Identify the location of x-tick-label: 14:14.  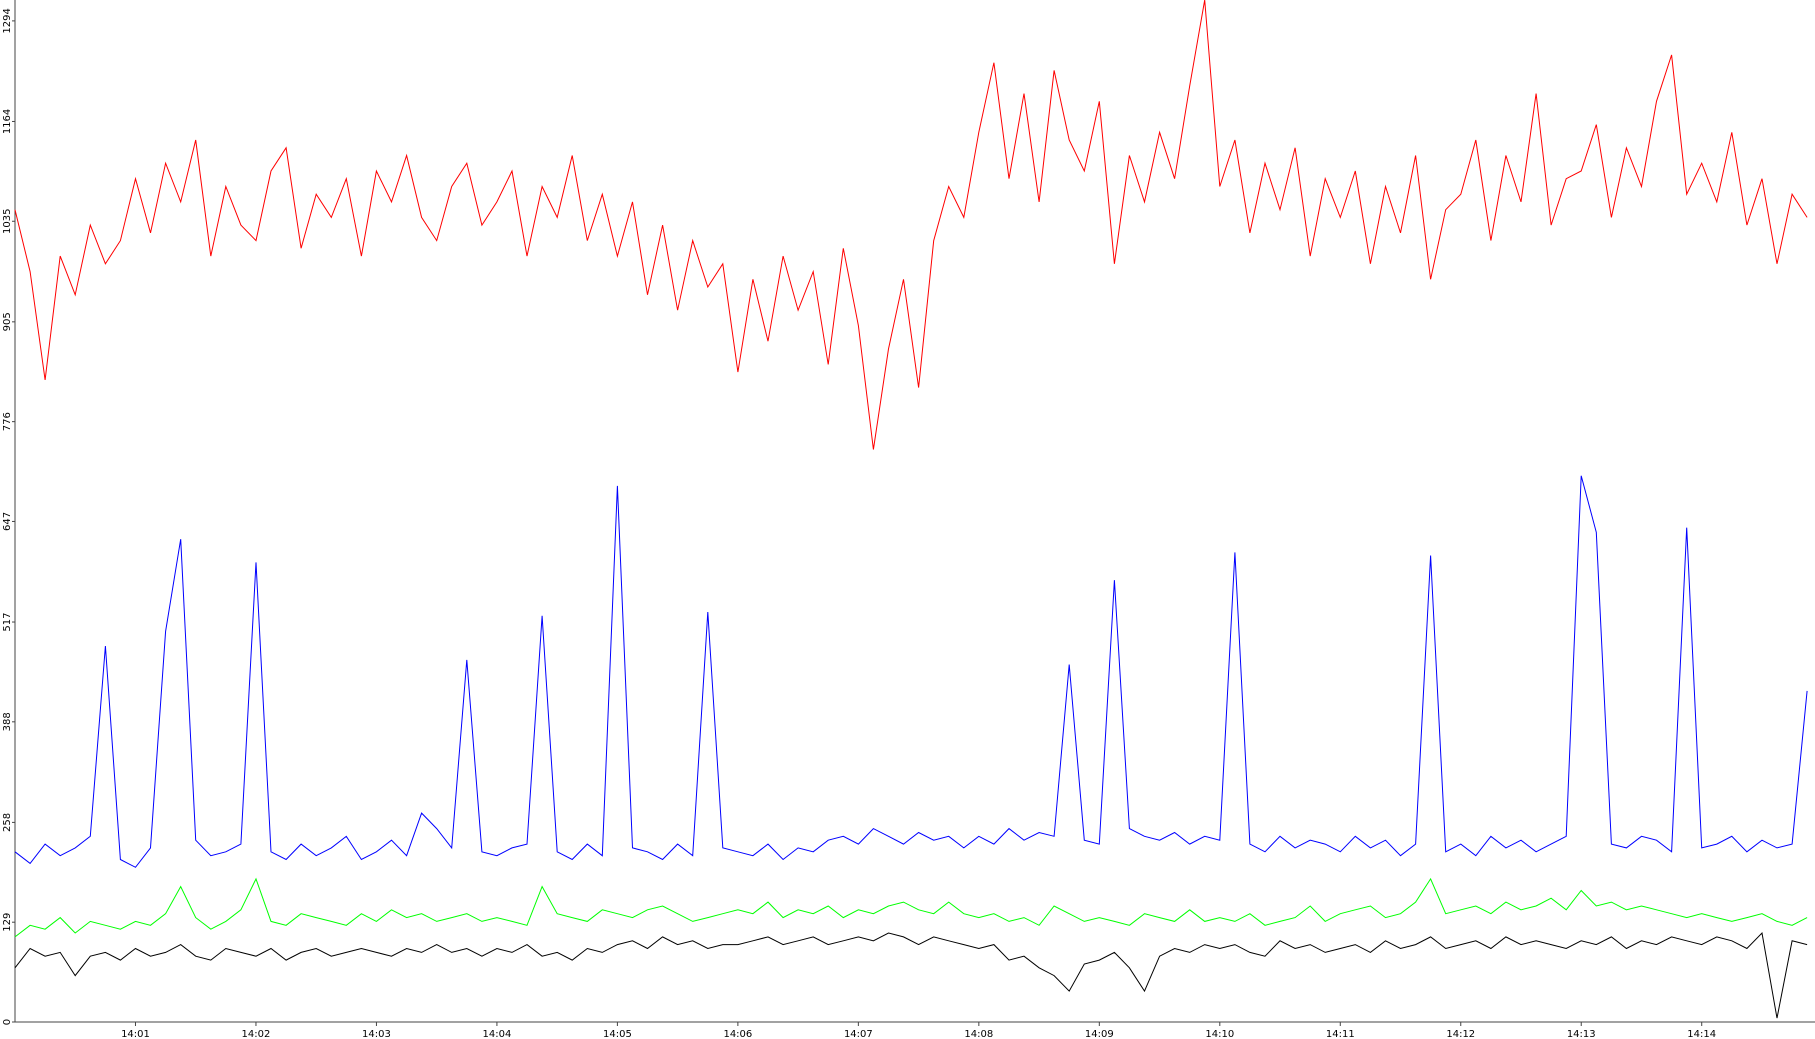
(1701, 1034).